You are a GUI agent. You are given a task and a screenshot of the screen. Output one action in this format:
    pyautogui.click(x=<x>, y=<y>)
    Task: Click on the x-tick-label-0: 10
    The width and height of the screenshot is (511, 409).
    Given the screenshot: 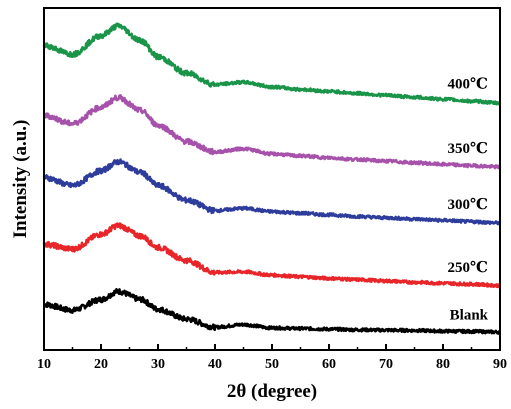 What is the action you would take?
    pyautogui.click(x=44, y=364)
    